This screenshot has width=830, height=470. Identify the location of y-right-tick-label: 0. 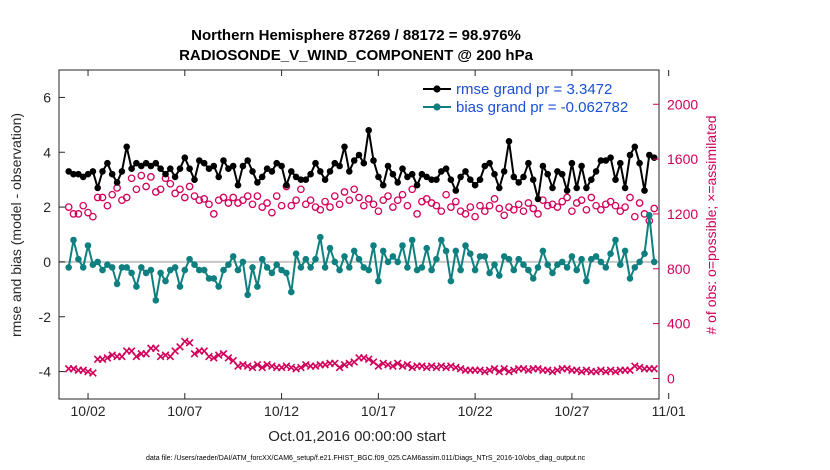
(671, 378).